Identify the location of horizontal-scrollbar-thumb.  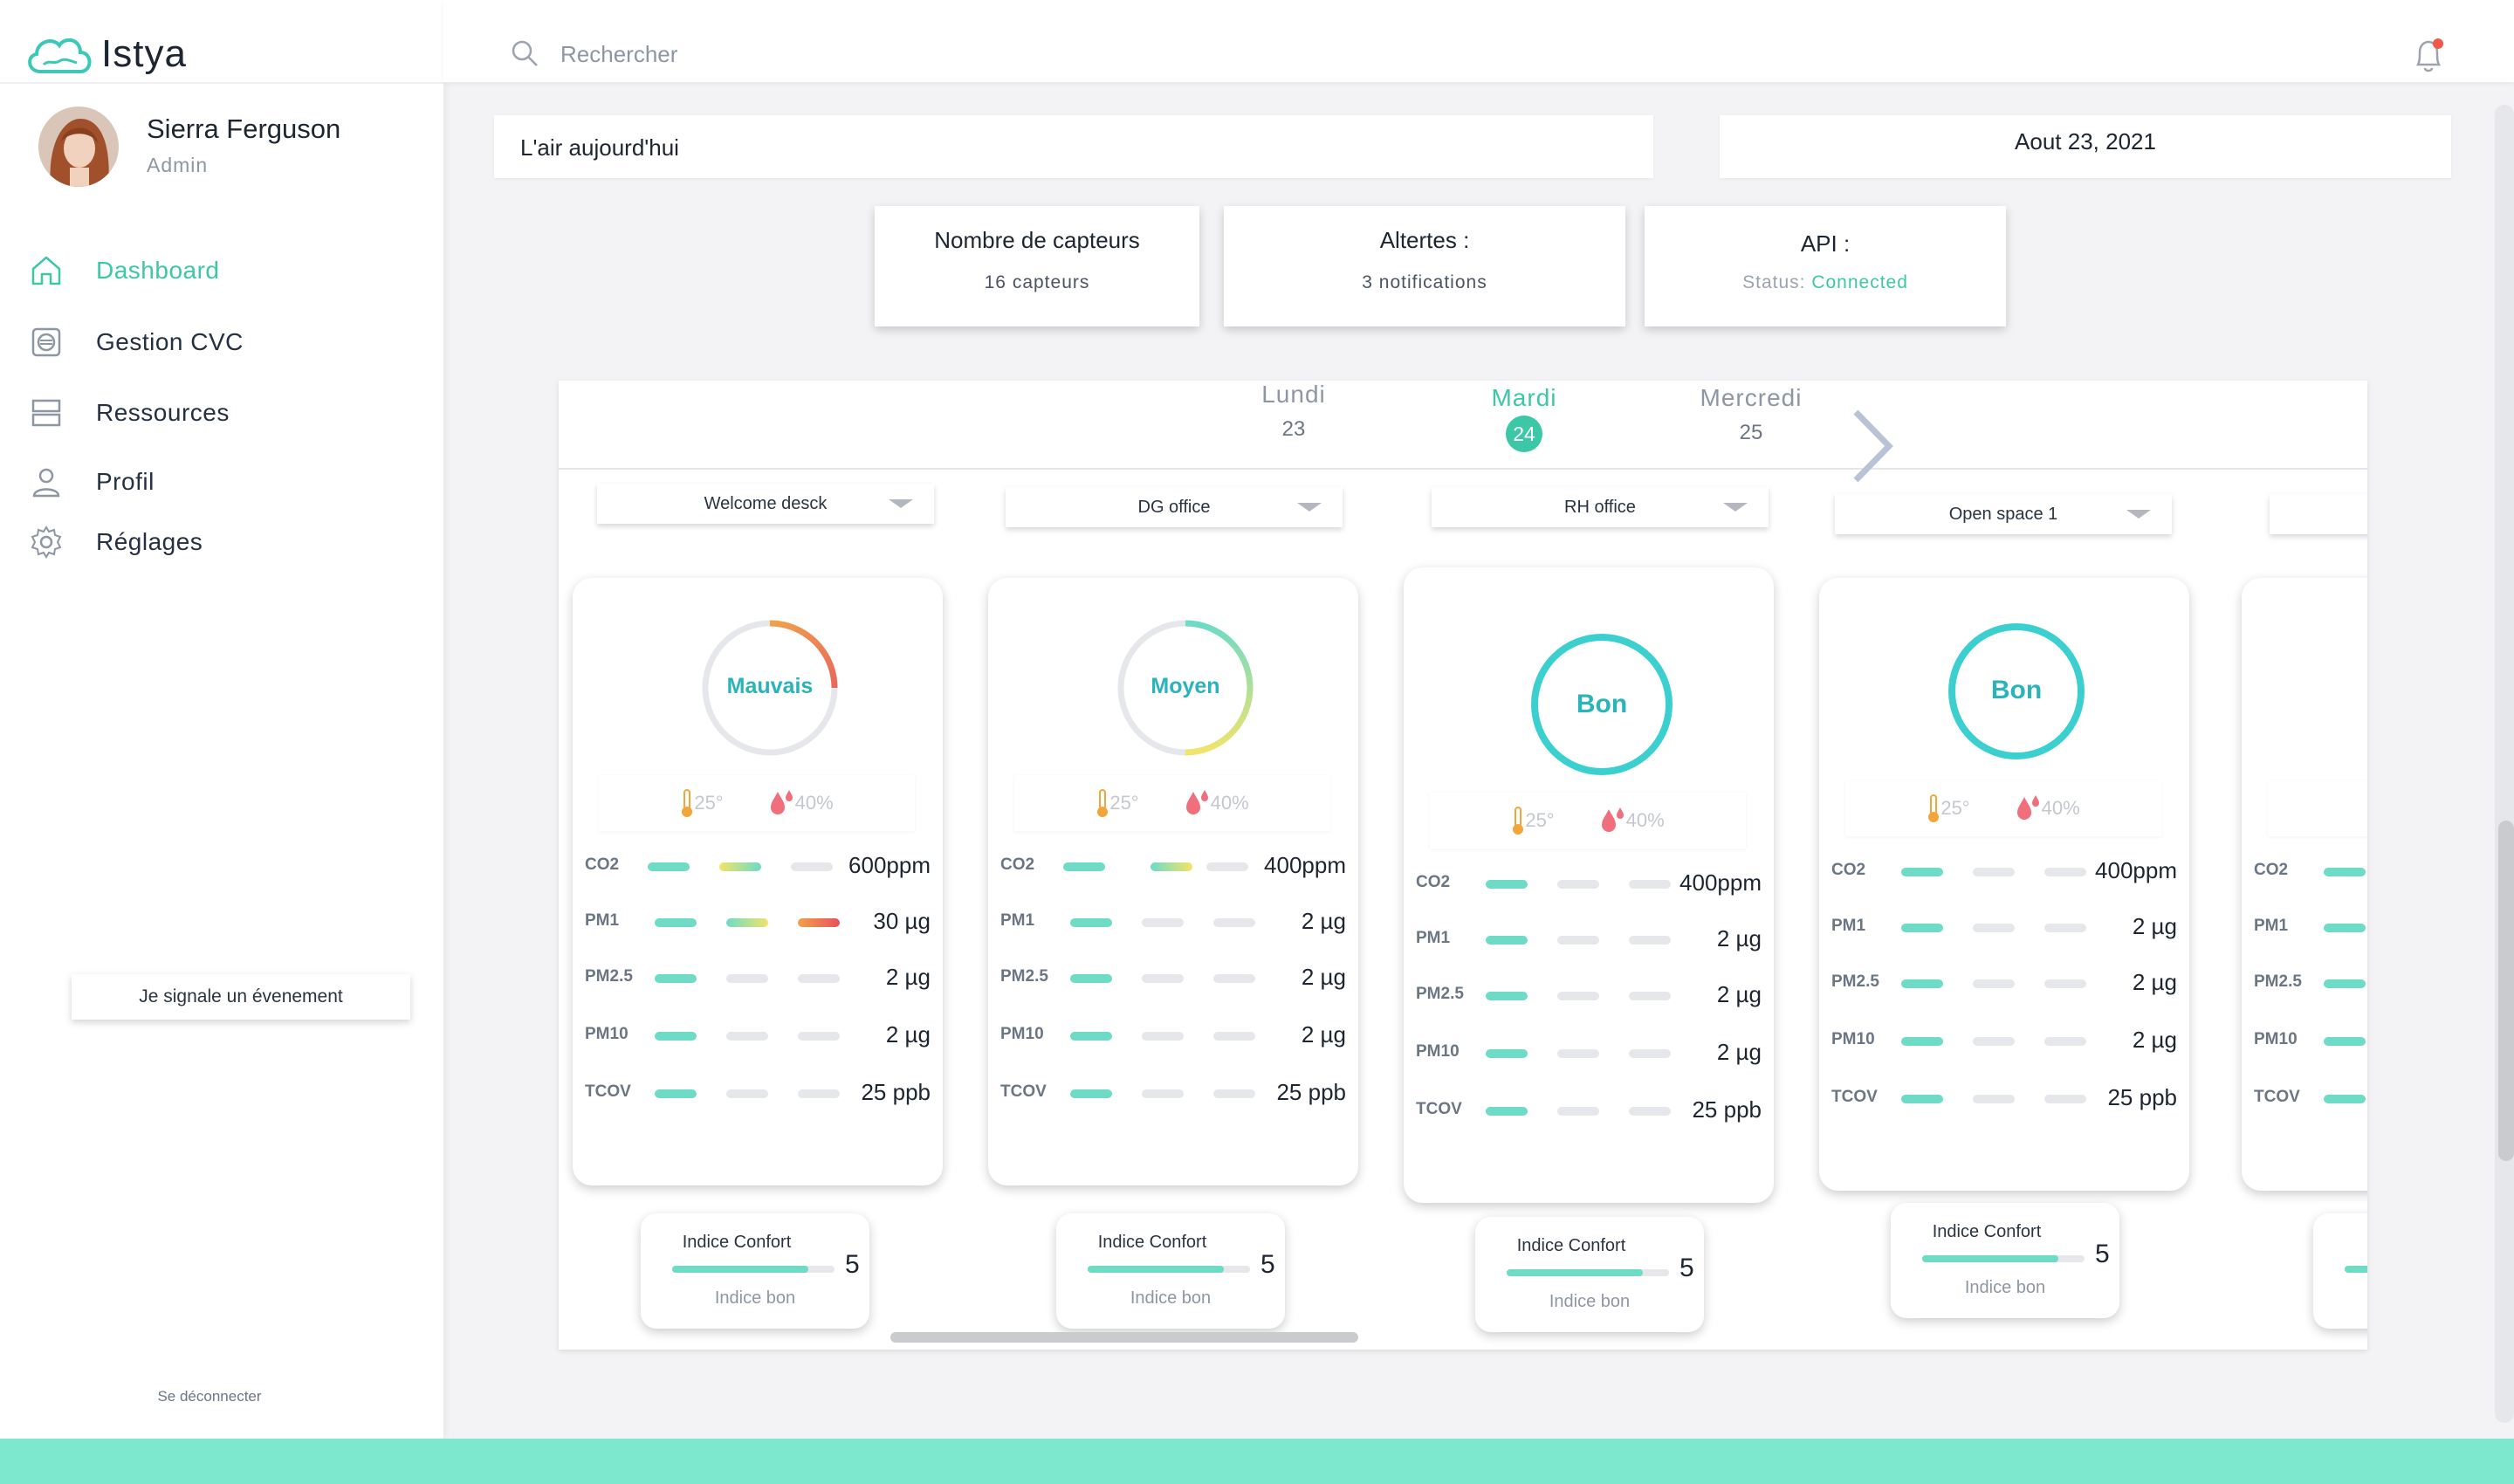
(1124, 1337).